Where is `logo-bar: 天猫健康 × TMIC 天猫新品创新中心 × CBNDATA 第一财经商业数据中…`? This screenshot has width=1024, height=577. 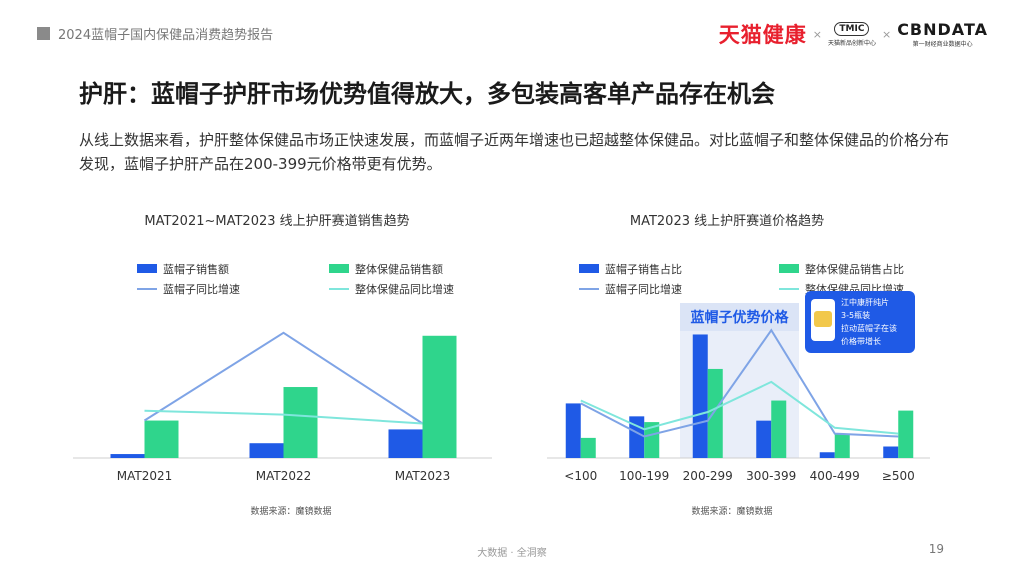
logo-bar: 天猫健康 × TMIC 天猫新品创新中心 × CBNDATA 第一财经商业数据中… is located at coordinates (853, 34).